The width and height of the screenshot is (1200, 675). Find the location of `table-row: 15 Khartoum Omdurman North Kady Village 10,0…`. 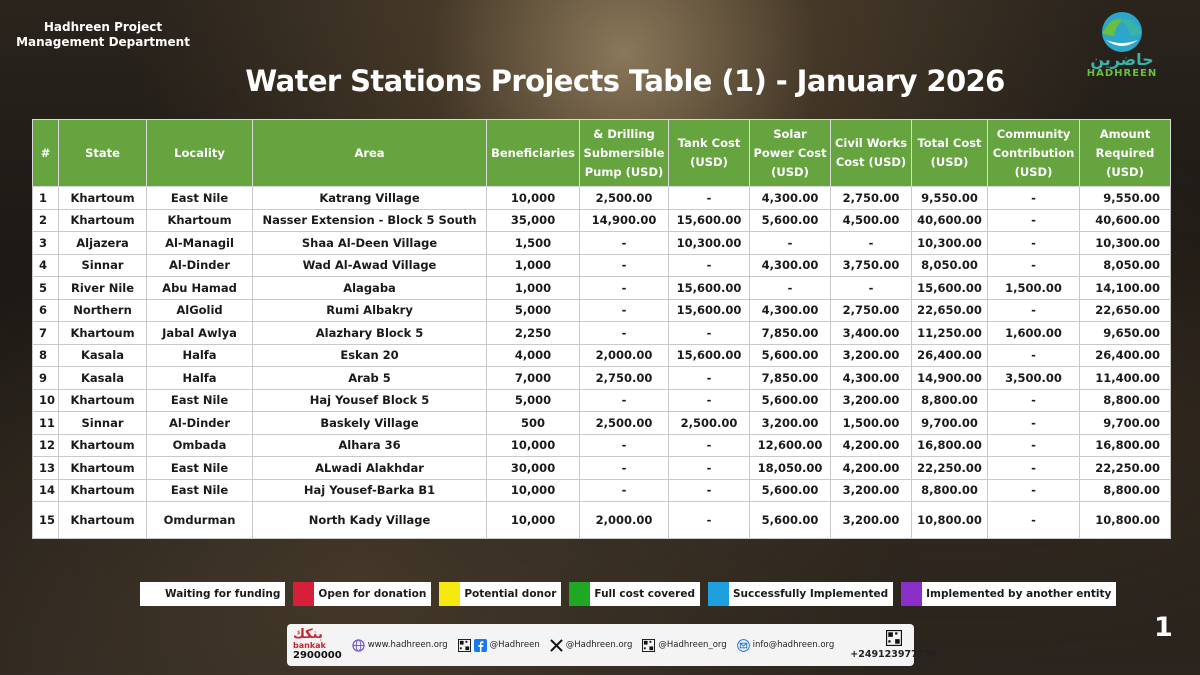

table-row: 15 Khartoum Omdurman North Kady Village 10,0… is located at coordinates (601, 520).